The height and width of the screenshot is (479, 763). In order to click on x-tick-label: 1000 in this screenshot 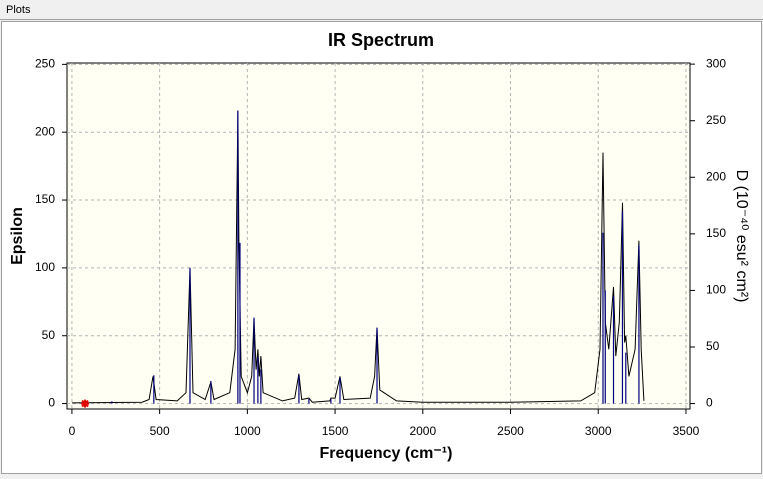, I will do `click(247, 431)`.